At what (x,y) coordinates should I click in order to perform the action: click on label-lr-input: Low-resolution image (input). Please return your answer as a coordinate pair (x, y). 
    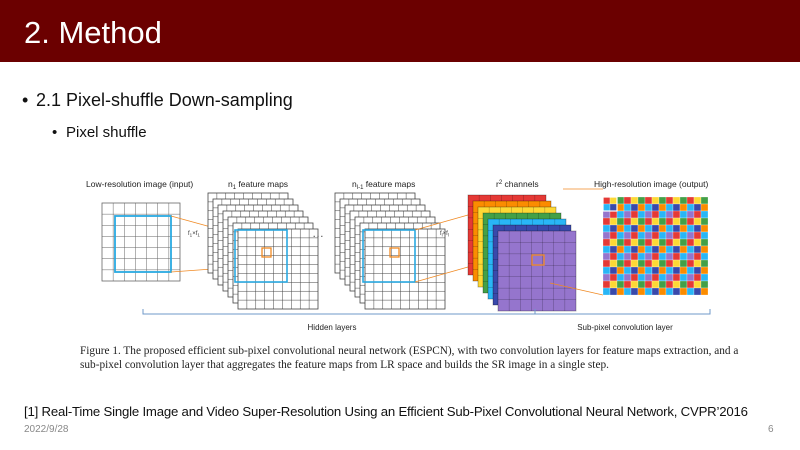
    Looking at the image, I should click on (139, 184).